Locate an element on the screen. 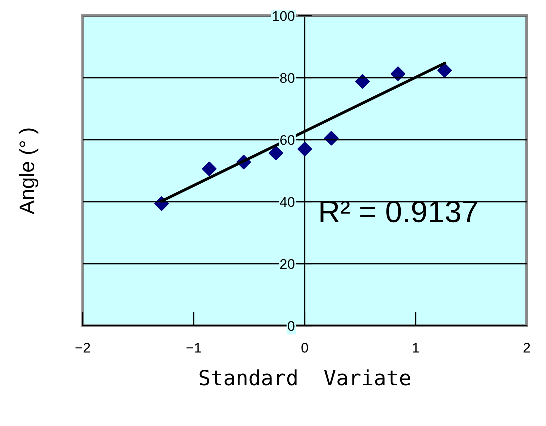 The width and height of the screenshot is (546, 426). x-tick-label: 0 is located at coordinates (305, 348).